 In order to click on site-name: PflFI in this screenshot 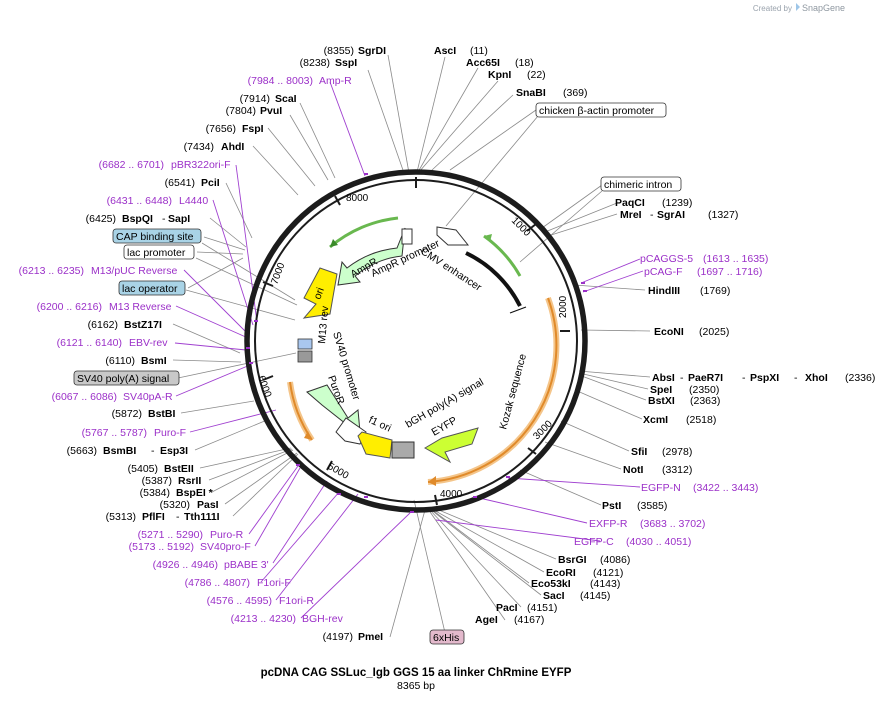, I will do `click(153, 517)`.